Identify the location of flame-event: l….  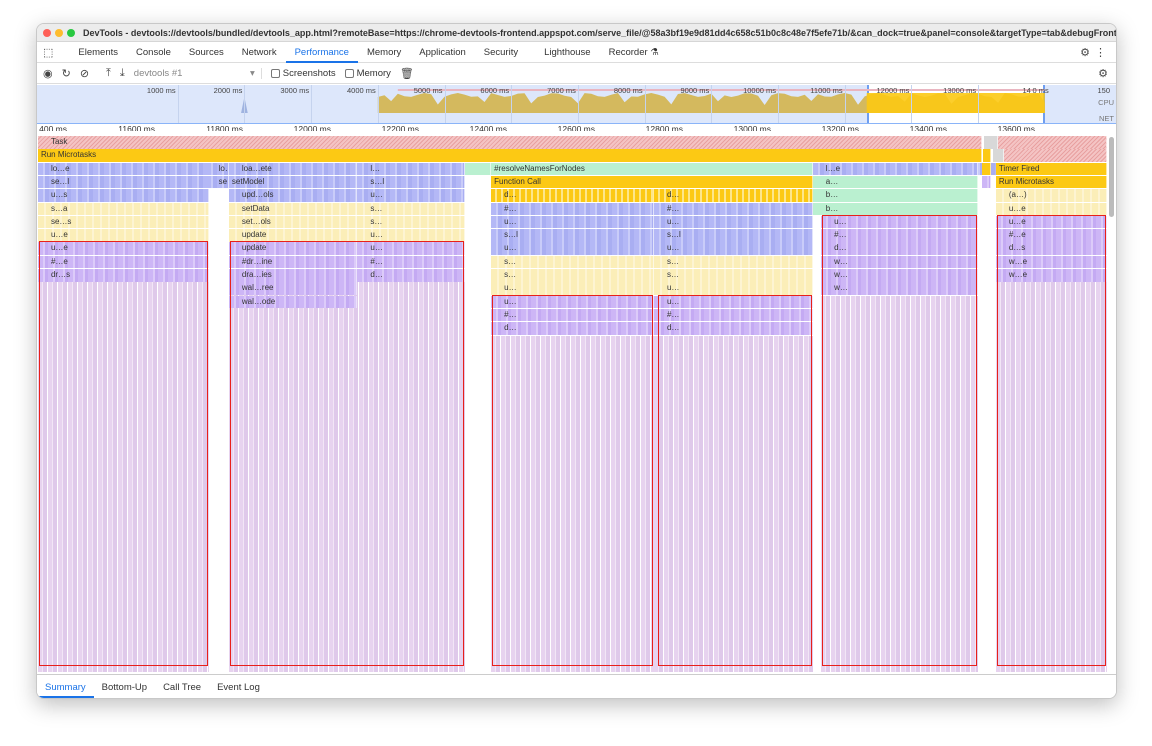
(411, 169).